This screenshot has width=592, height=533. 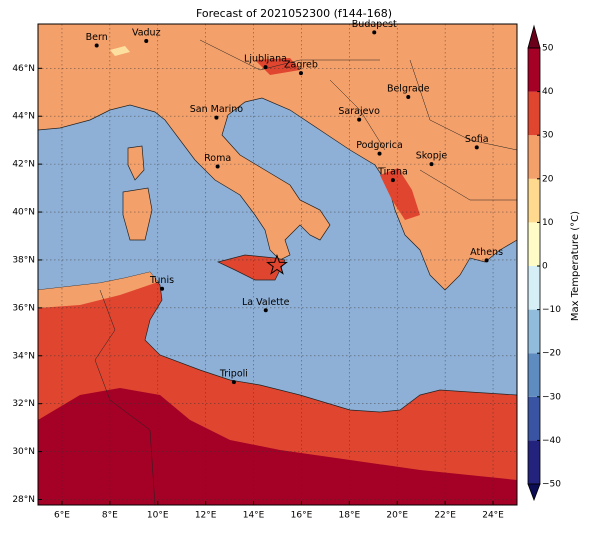 What do you see at coordinates (120, 51) in the screenshot?
I see `alps-cool` at bounding box center [120, 51].